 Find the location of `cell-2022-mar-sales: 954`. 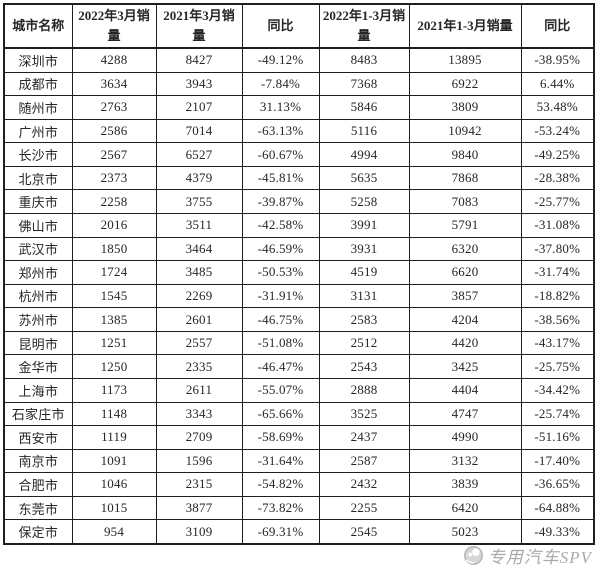

cell-2022-mar-sales: 954 is located at coordinates (114, 532).